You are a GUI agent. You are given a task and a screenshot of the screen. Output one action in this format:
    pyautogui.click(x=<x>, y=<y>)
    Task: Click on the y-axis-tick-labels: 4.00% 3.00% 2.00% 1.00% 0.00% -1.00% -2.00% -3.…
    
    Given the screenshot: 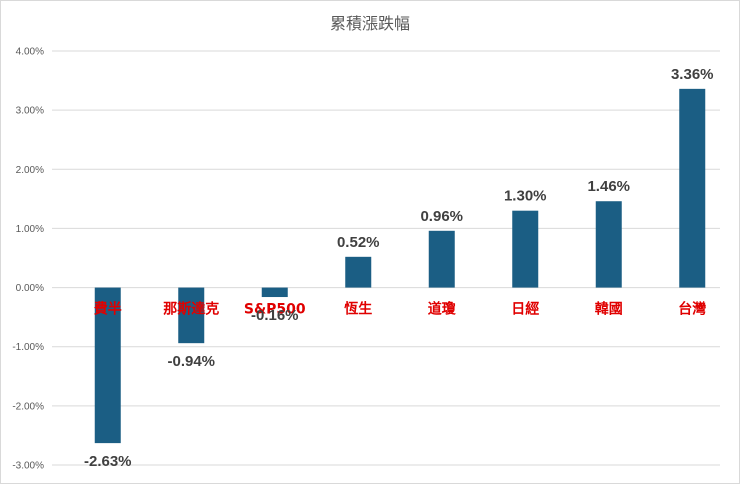 What is the action you would take?
    pyautogui.click(x=28, y=259)
    